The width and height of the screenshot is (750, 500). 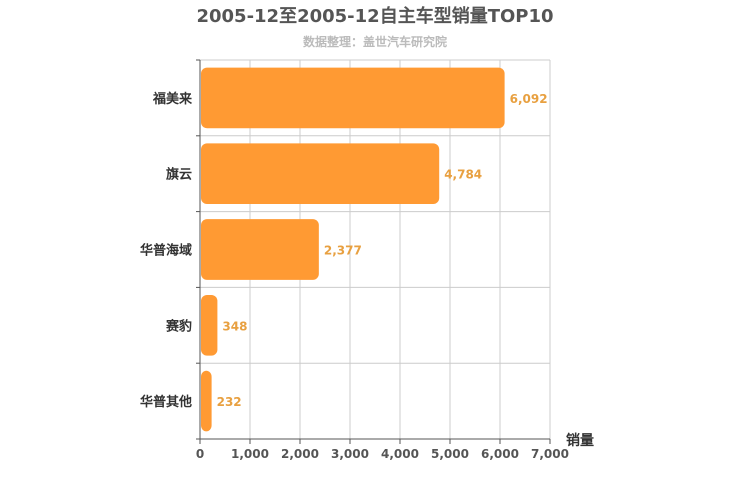 I want to click on category-label: 旗云, so click(x=179, y=175).